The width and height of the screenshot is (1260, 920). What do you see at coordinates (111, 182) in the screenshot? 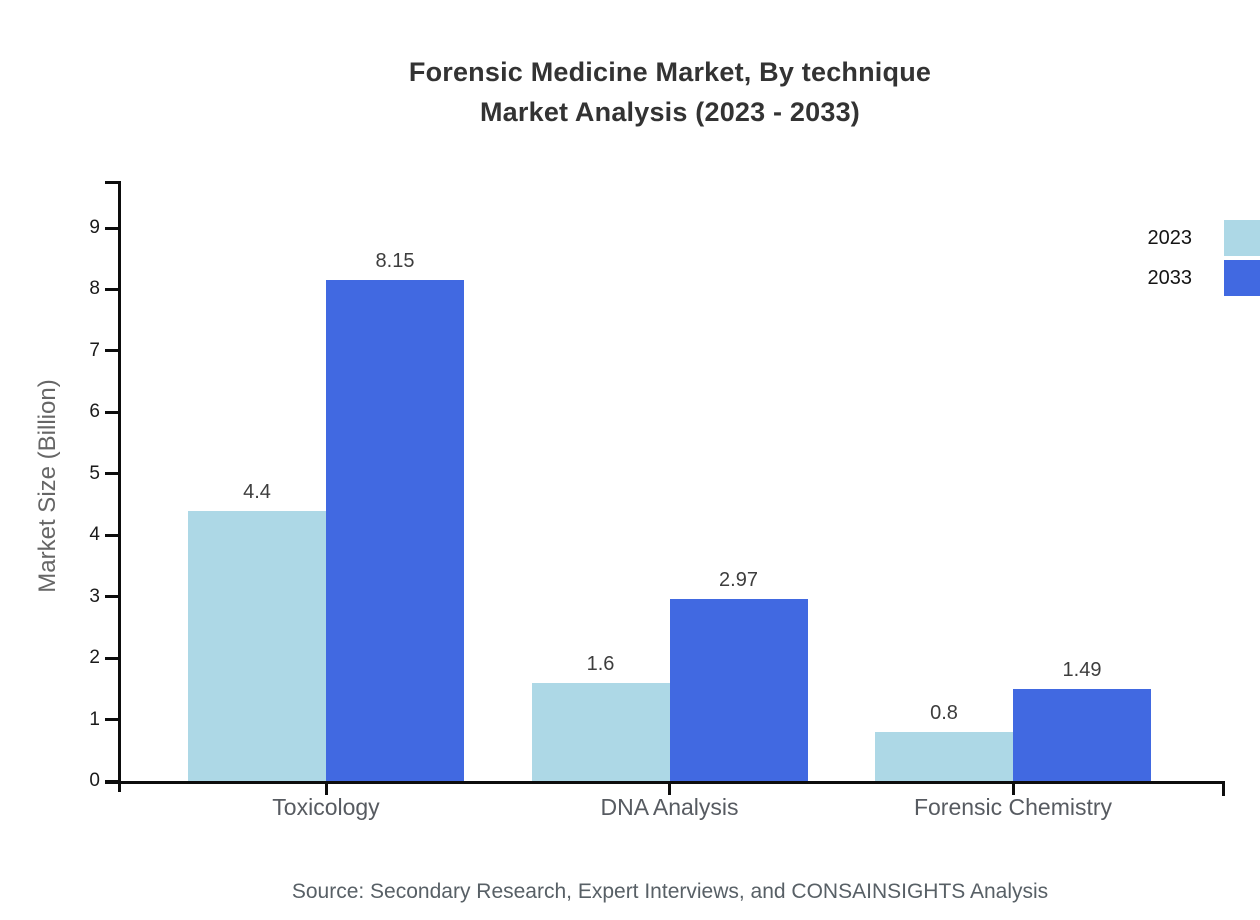
I see `y-axis-top-cap` at bounding box center [111, 182].